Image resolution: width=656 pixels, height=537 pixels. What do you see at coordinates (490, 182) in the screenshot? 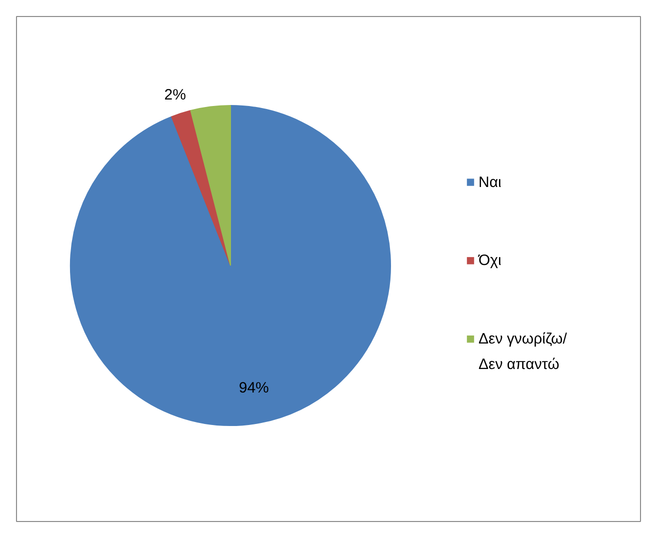
I see `legend-label: Ναι` at bounding box center [490, 182].